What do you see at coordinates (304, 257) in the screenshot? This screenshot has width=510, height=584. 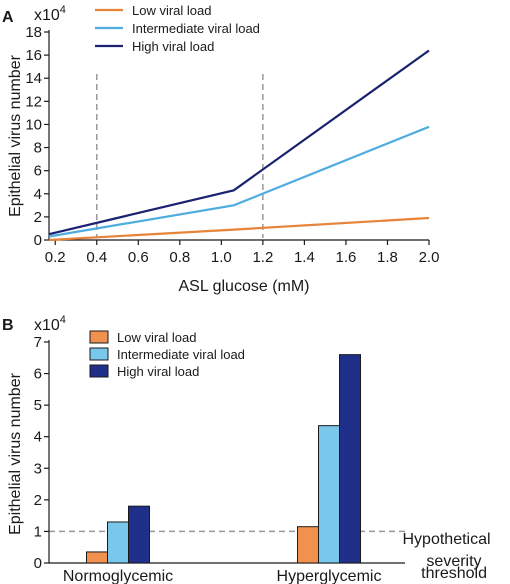 I see `panel-a-x-tick-label: 1.4` at bounding box center [304, 257].